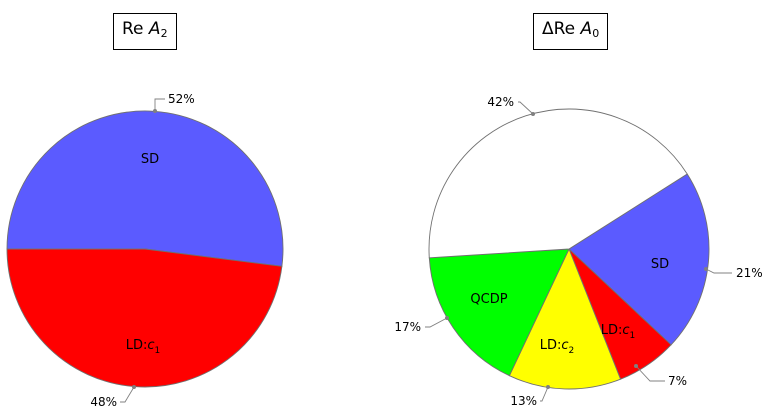  I want to click on pie1-slice-sd, so click(145, 188).